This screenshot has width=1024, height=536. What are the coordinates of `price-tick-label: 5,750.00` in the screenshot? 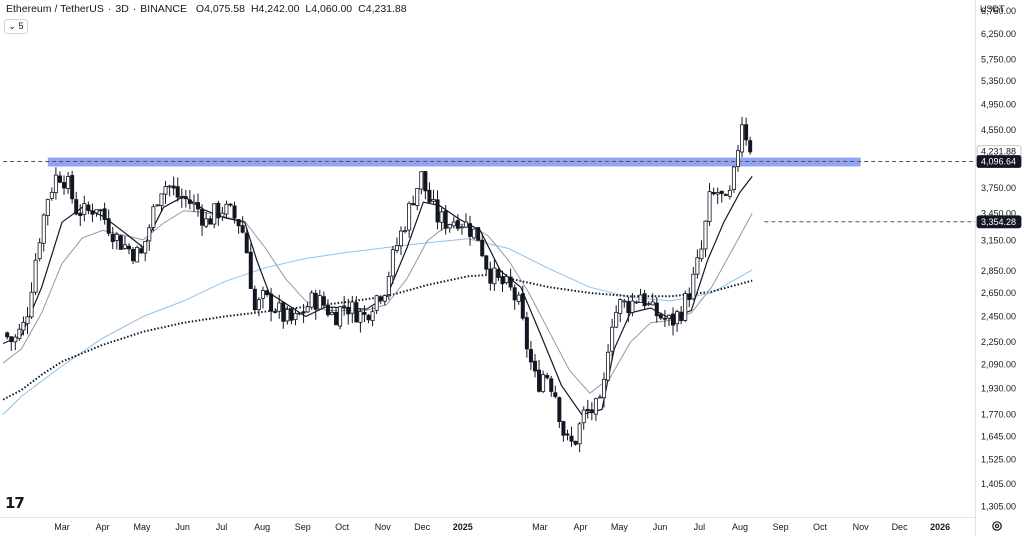 It's located at (998, 59).